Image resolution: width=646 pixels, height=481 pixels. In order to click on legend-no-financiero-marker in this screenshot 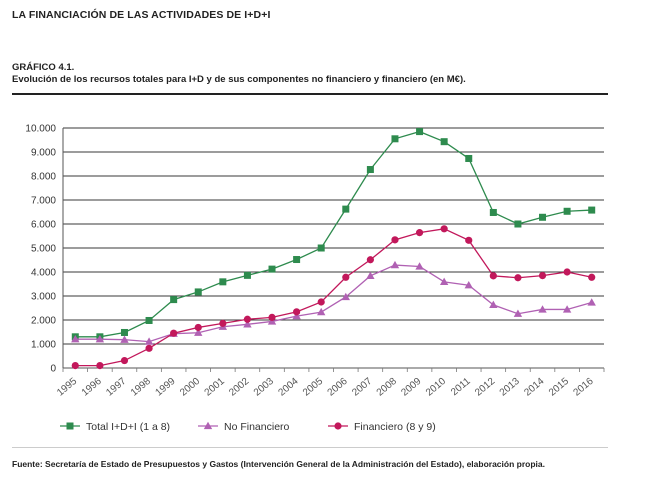, I will do `click(208, 425)`.